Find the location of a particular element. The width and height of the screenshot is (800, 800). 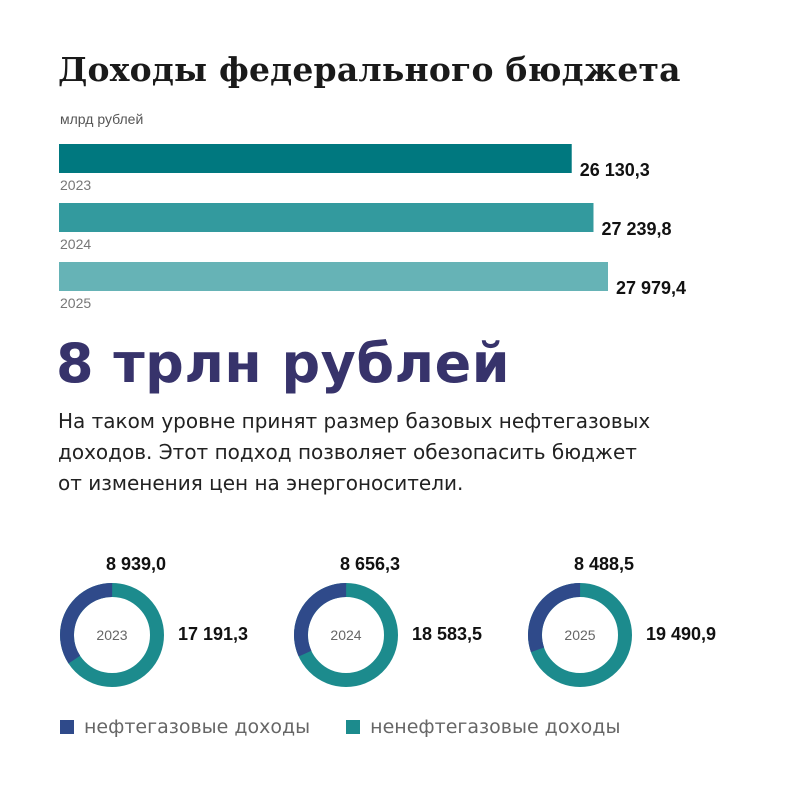

highlight-value: 8 трлн рублей is located at coordinates (283, 363).